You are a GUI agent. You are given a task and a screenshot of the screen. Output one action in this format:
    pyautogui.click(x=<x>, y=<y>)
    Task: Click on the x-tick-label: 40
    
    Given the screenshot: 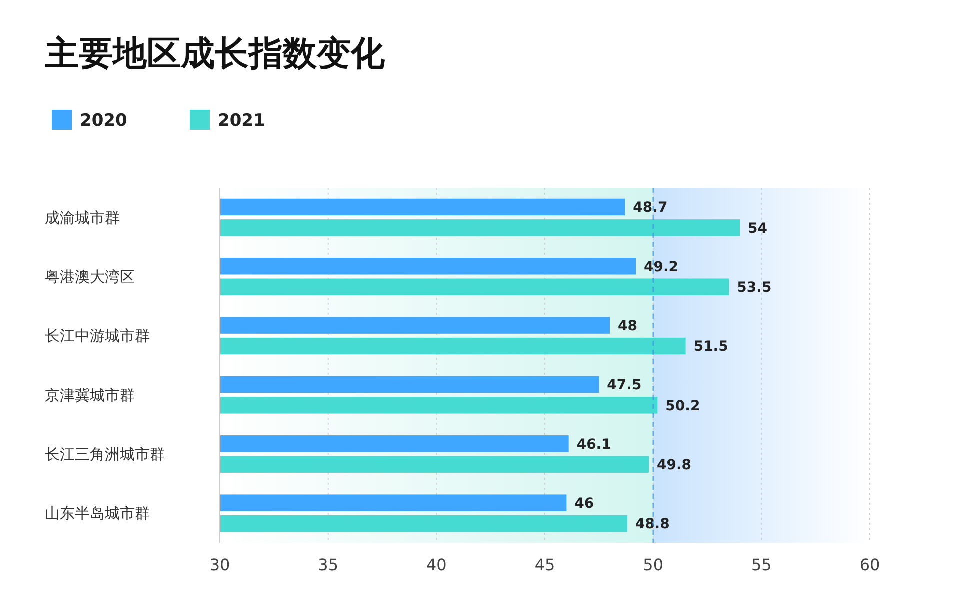 What is the action you would take?
    pyautogui.click(x=436, y=565)
    